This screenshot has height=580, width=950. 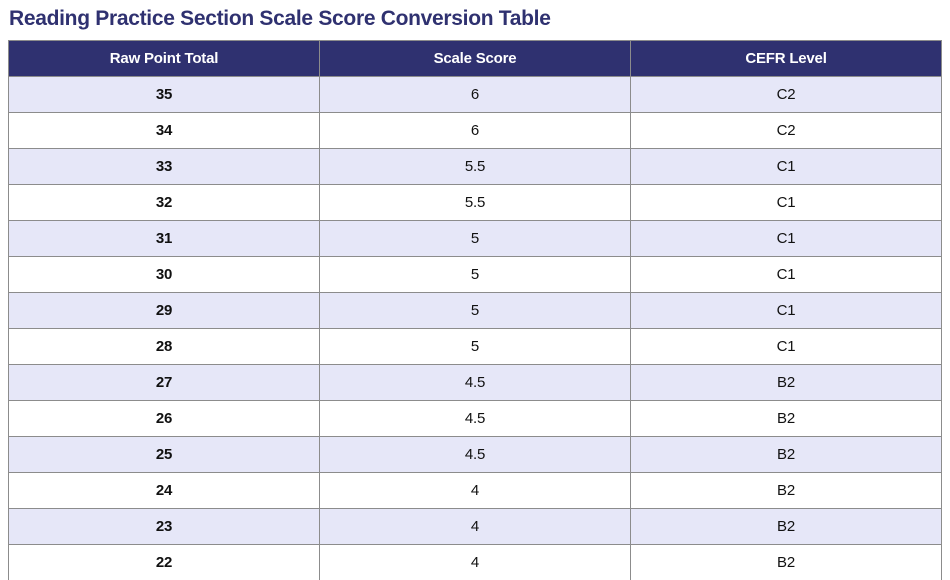 I want to click on table-row: 27 4.5 B2, so click(x=475, y=382).